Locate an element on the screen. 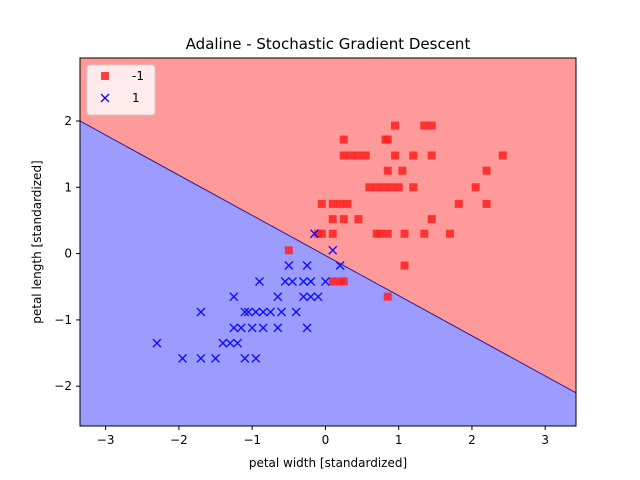 Image resolution: width=640 pixels, height=480 pixels. legend-marker-class--1 is located at coordinates (105, 76).